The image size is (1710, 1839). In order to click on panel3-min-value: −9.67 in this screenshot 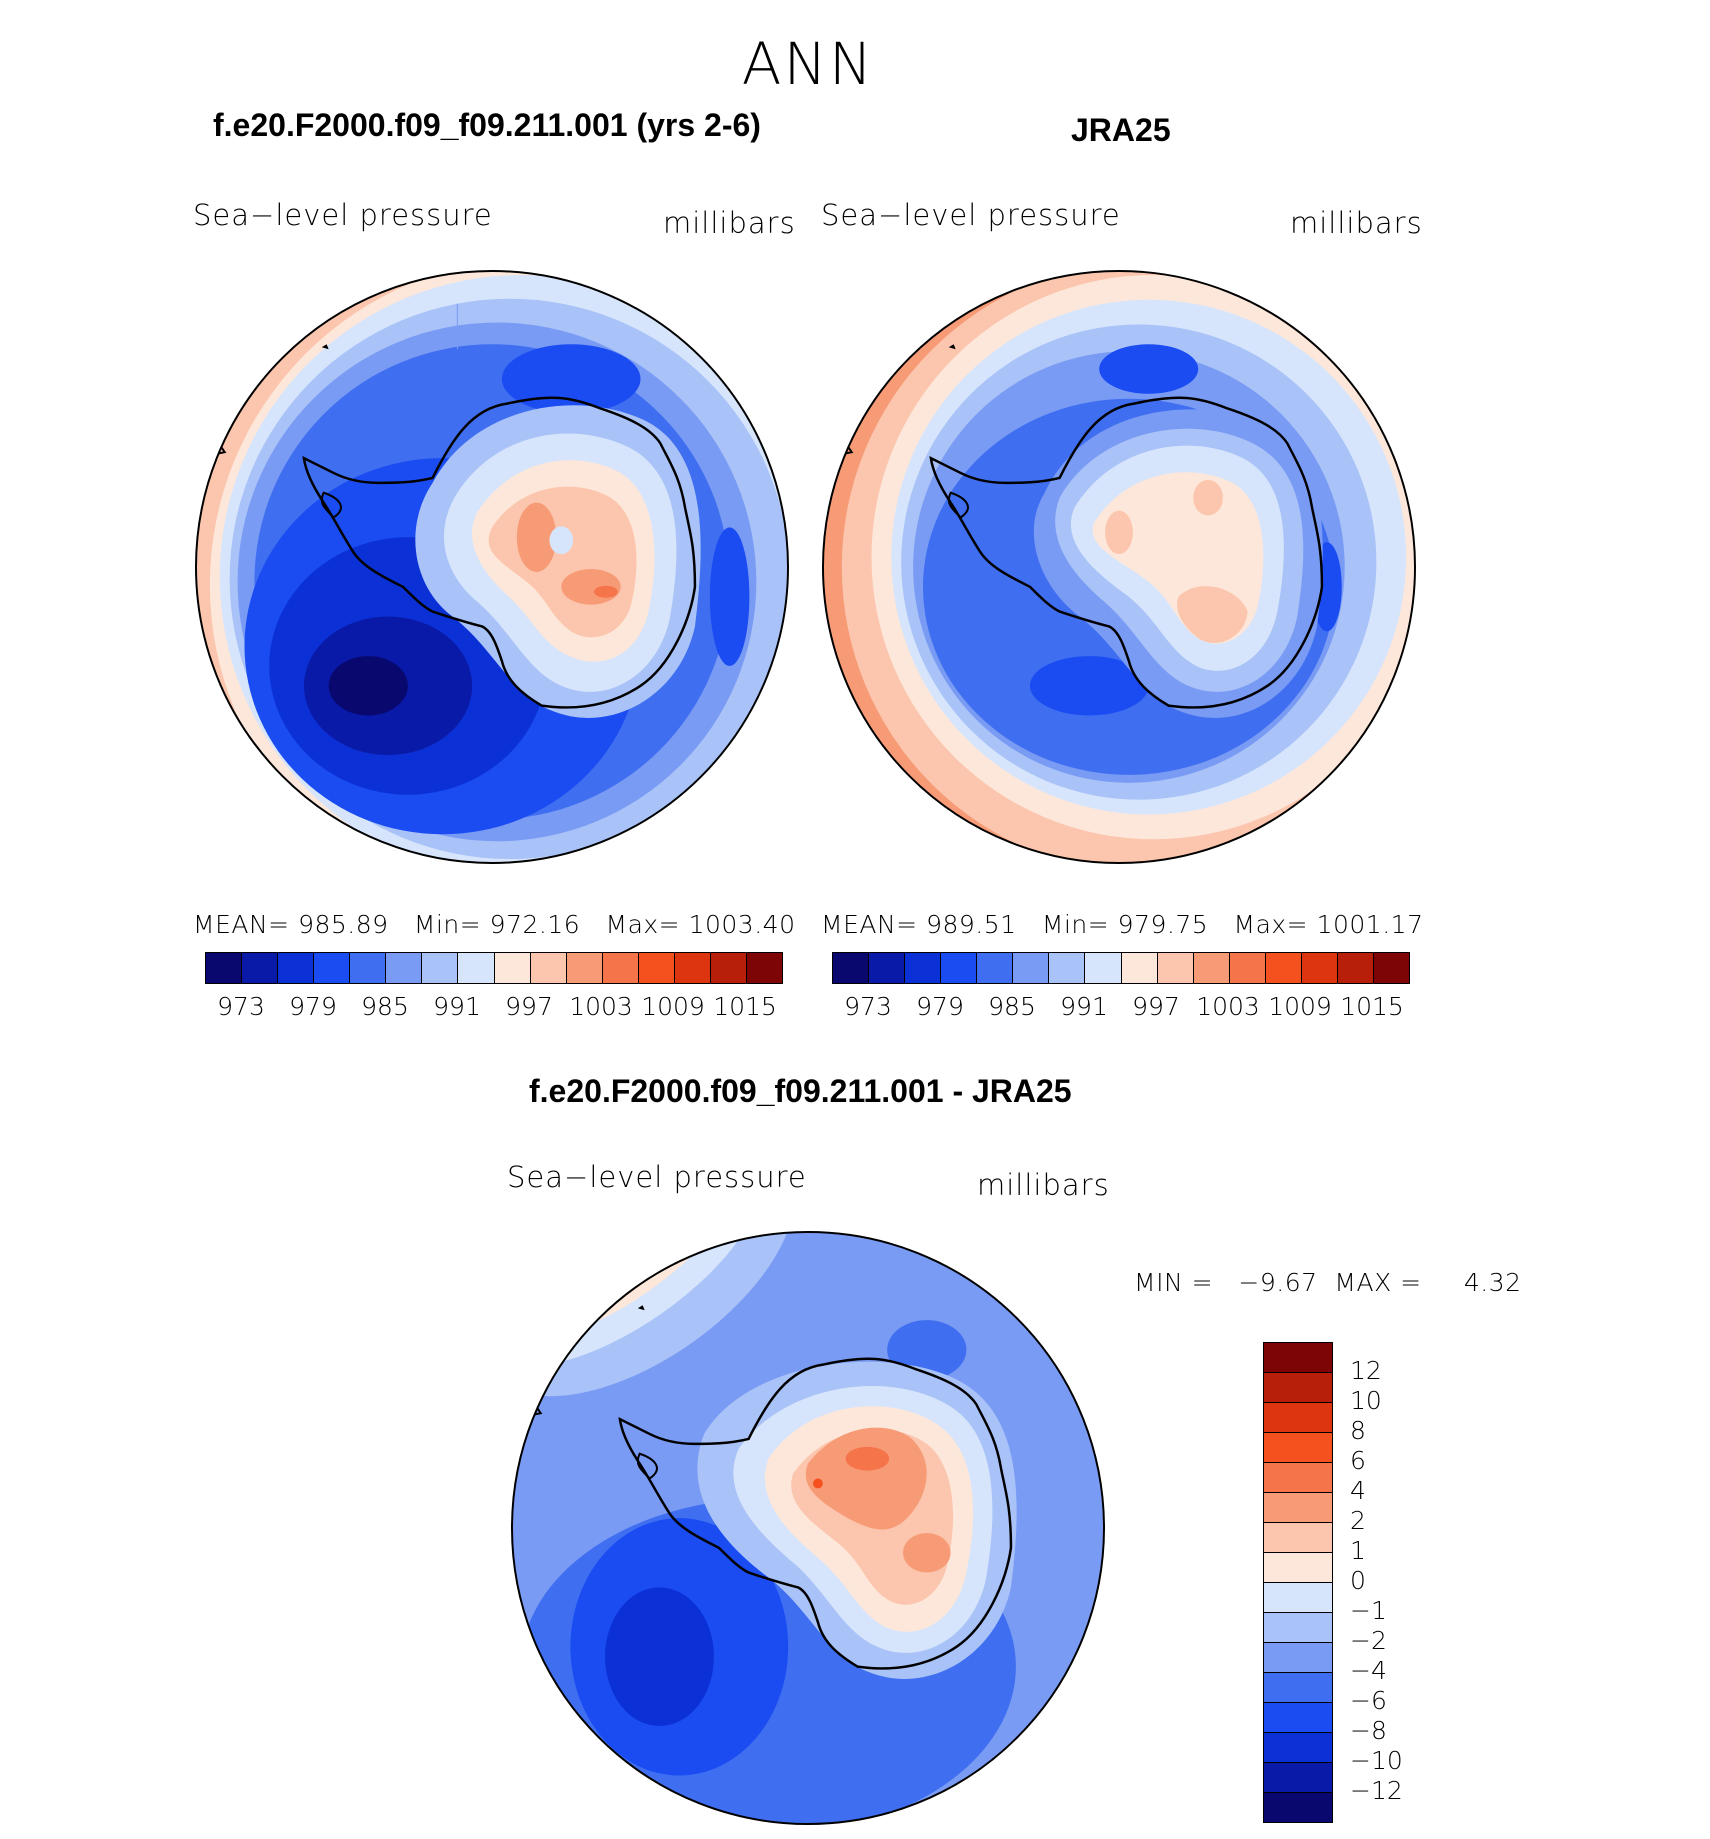, I will do `click(1278, 1282)`.